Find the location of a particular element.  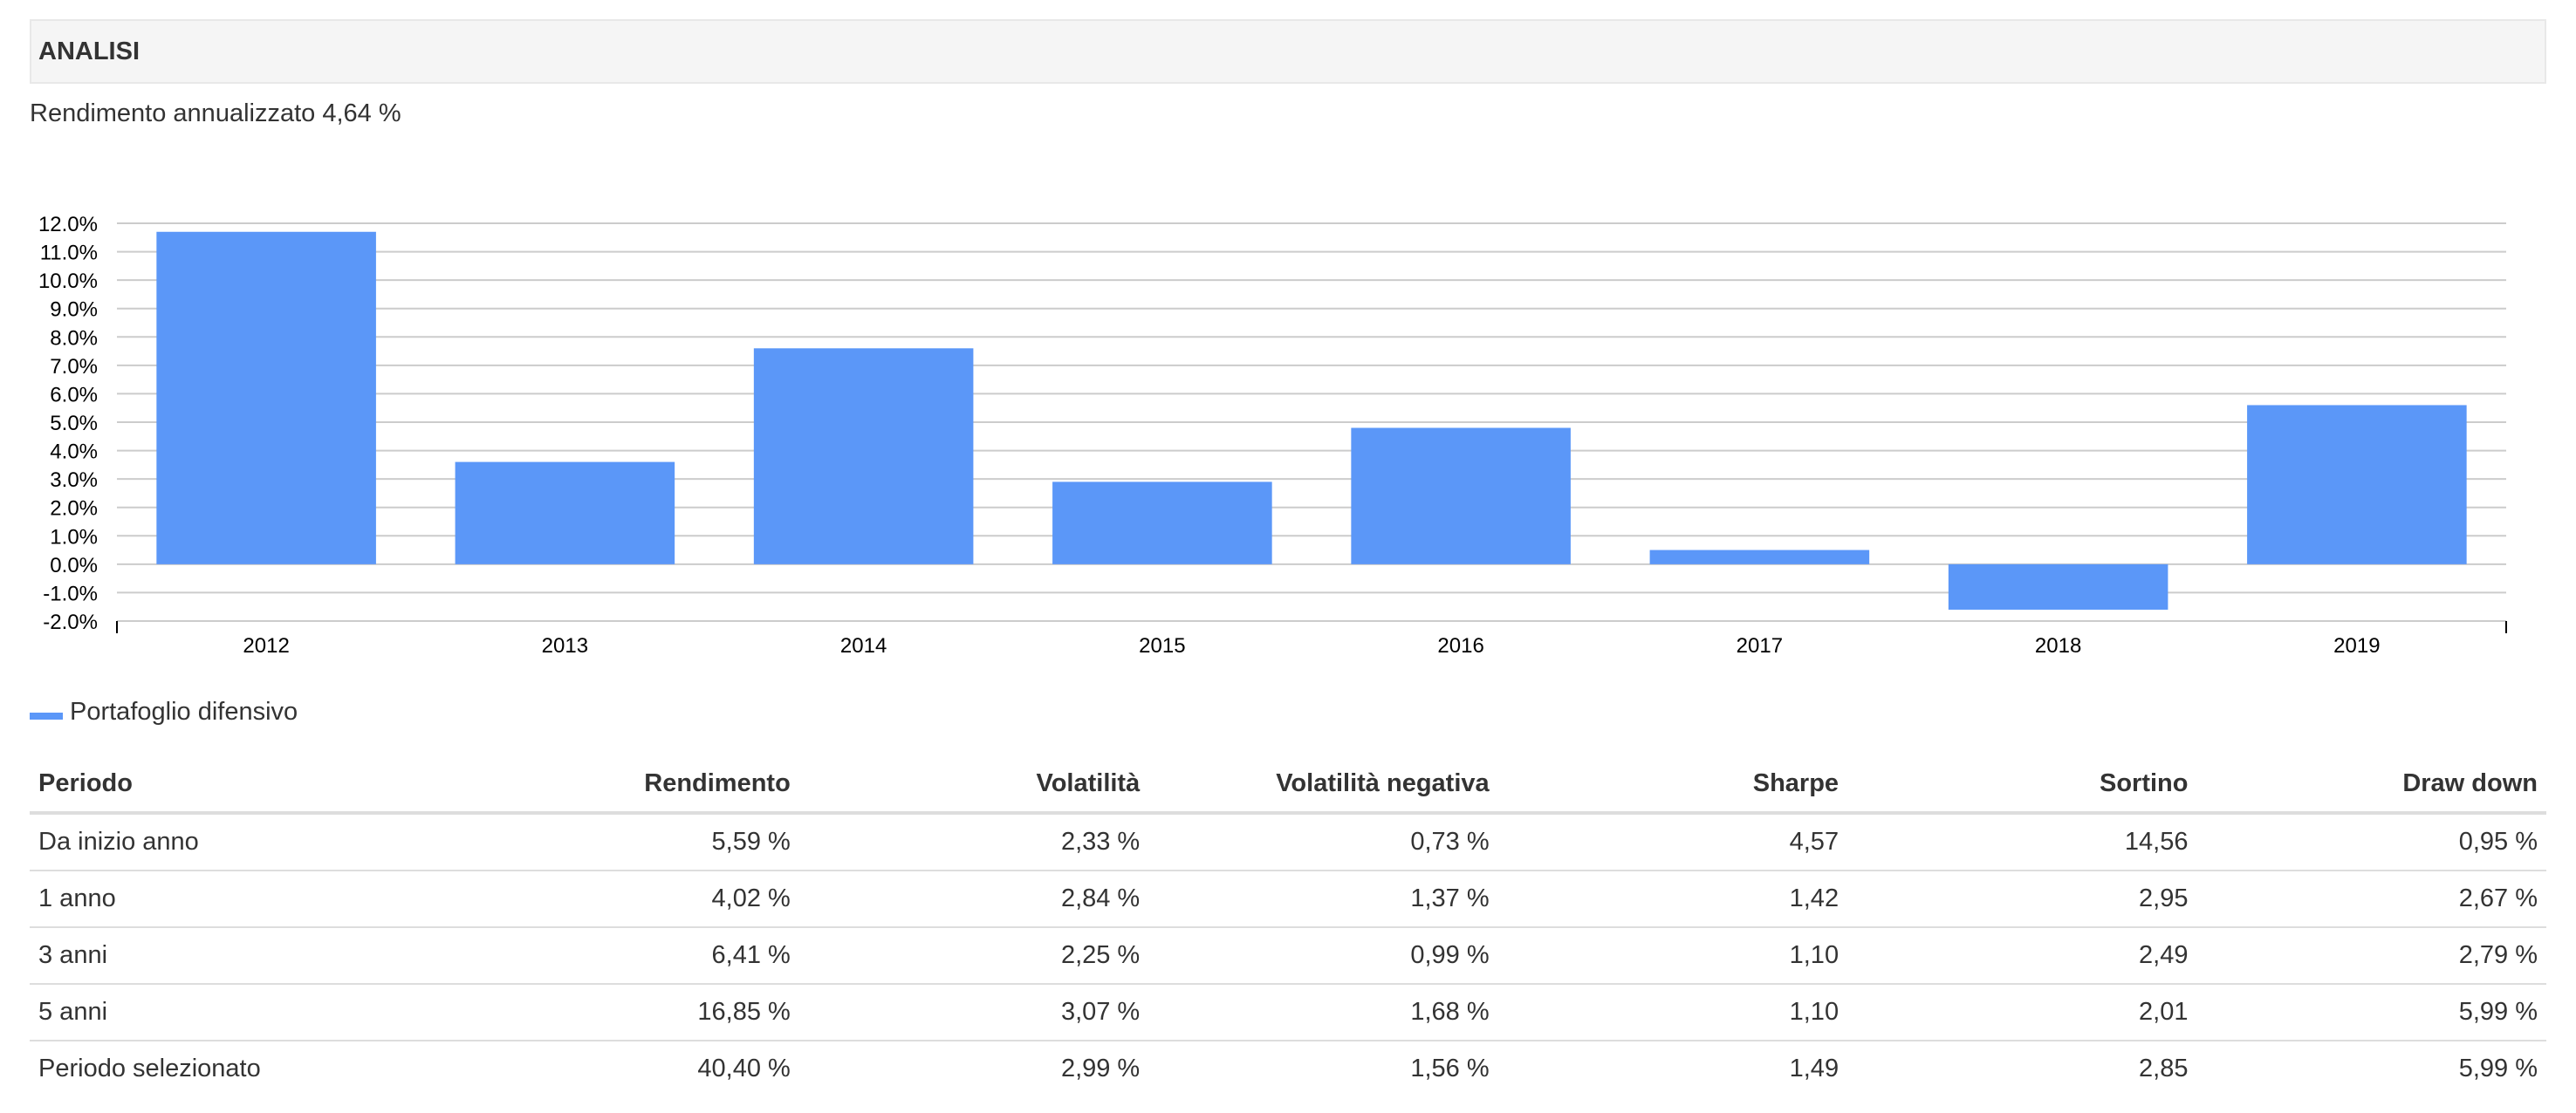

column-header-sharpe: Sharpe is located at coordinates (1673, 785).